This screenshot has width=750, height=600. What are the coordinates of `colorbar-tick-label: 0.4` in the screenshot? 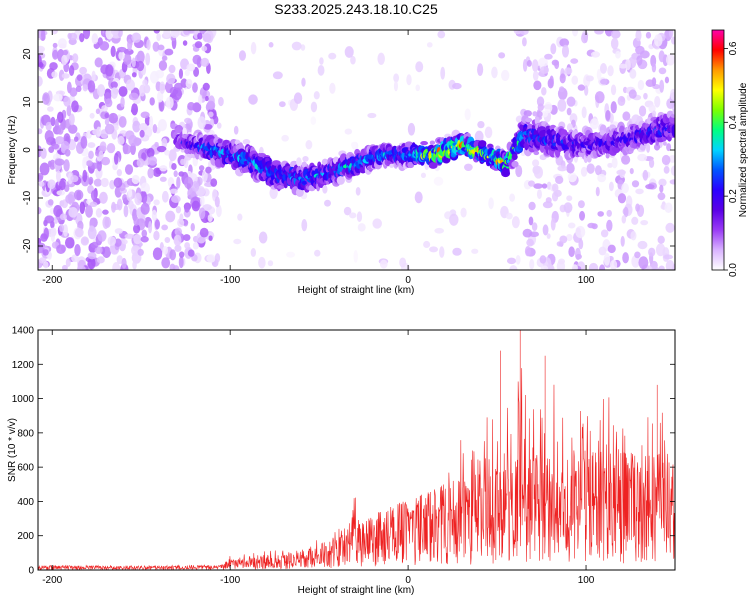 It's located at (733, 122).